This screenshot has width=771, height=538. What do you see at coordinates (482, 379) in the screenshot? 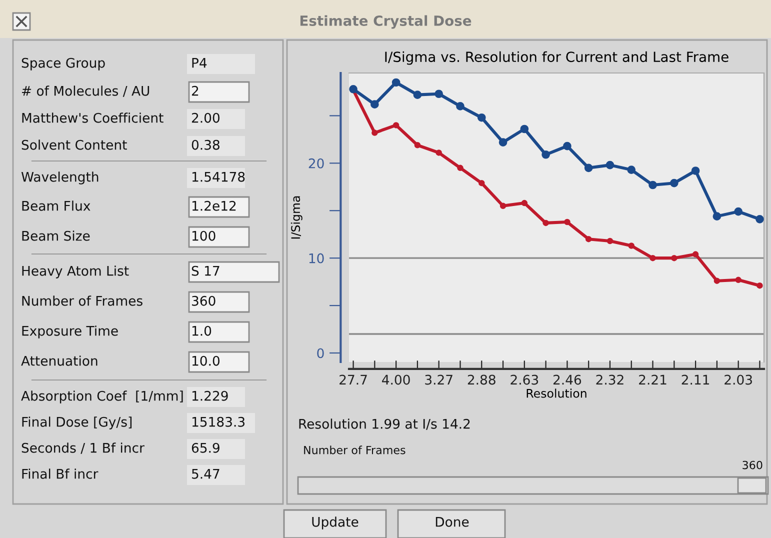
I see `x-tick-label: 2.88` at bounding box center [482, 379].